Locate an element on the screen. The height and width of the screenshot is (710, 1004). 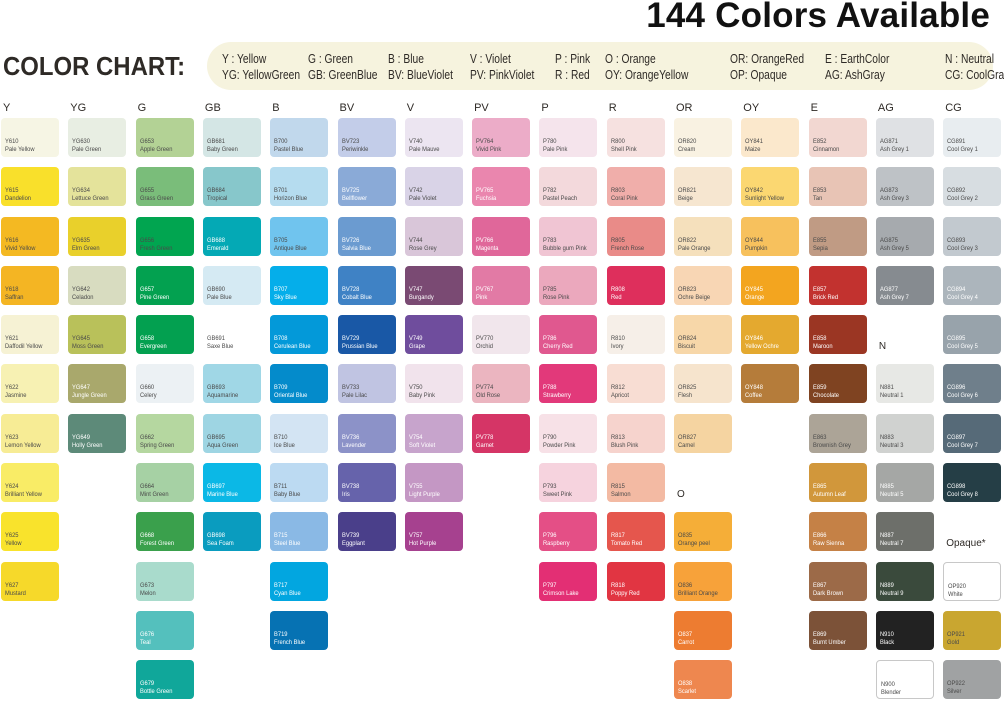
swatch-color-code: R817 is located at coordinates (617, 536).